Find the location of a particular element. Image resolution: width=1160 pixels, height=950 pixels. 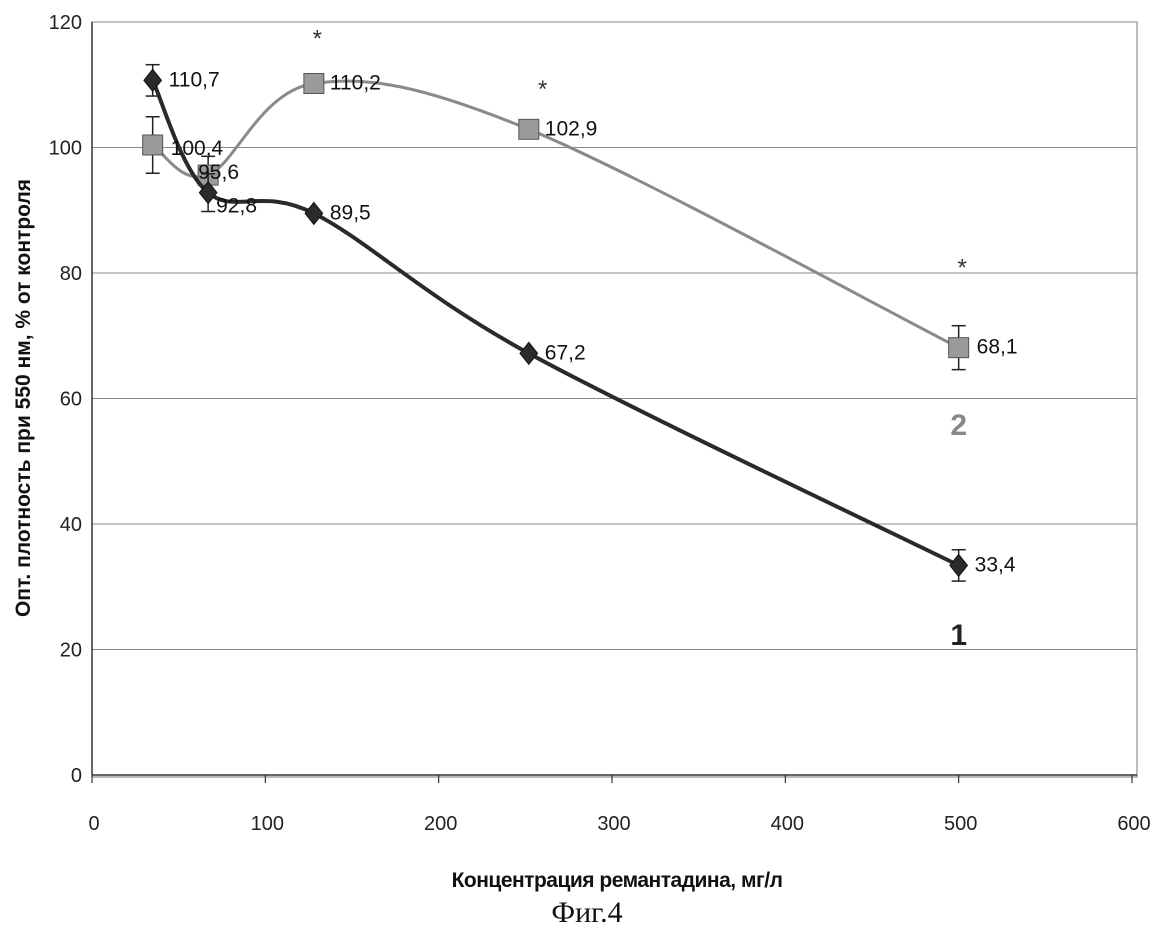

figure-caption: Фиг.4 is located at coordinates (586, 912).